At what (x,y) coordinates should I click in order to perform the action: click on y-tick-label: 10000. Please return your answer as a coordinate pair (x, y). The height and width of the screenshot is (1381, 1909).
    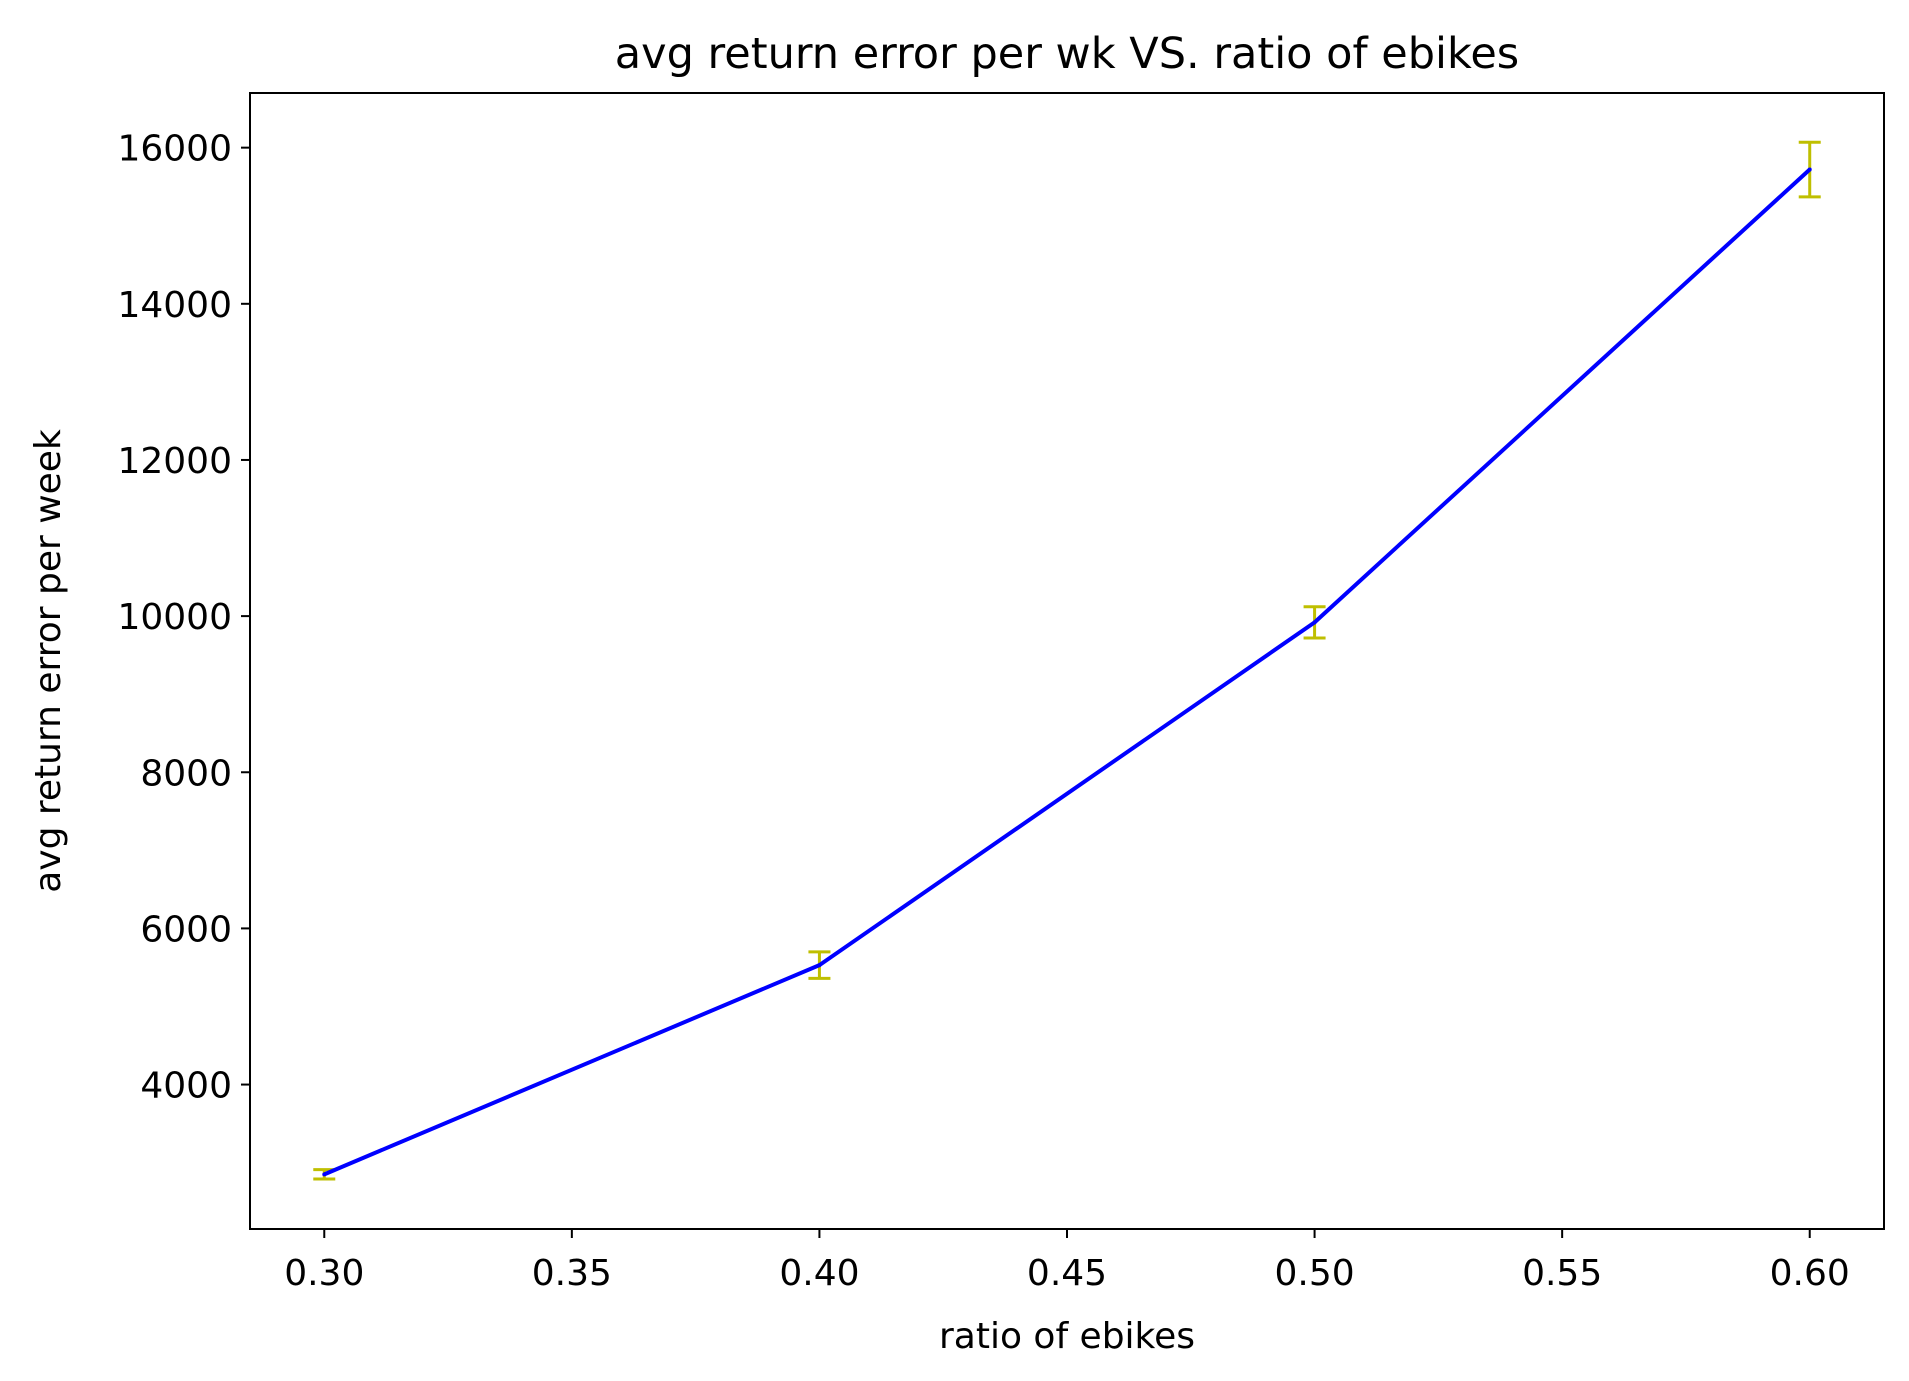
    Looking at the image, I should click on (174, 617).